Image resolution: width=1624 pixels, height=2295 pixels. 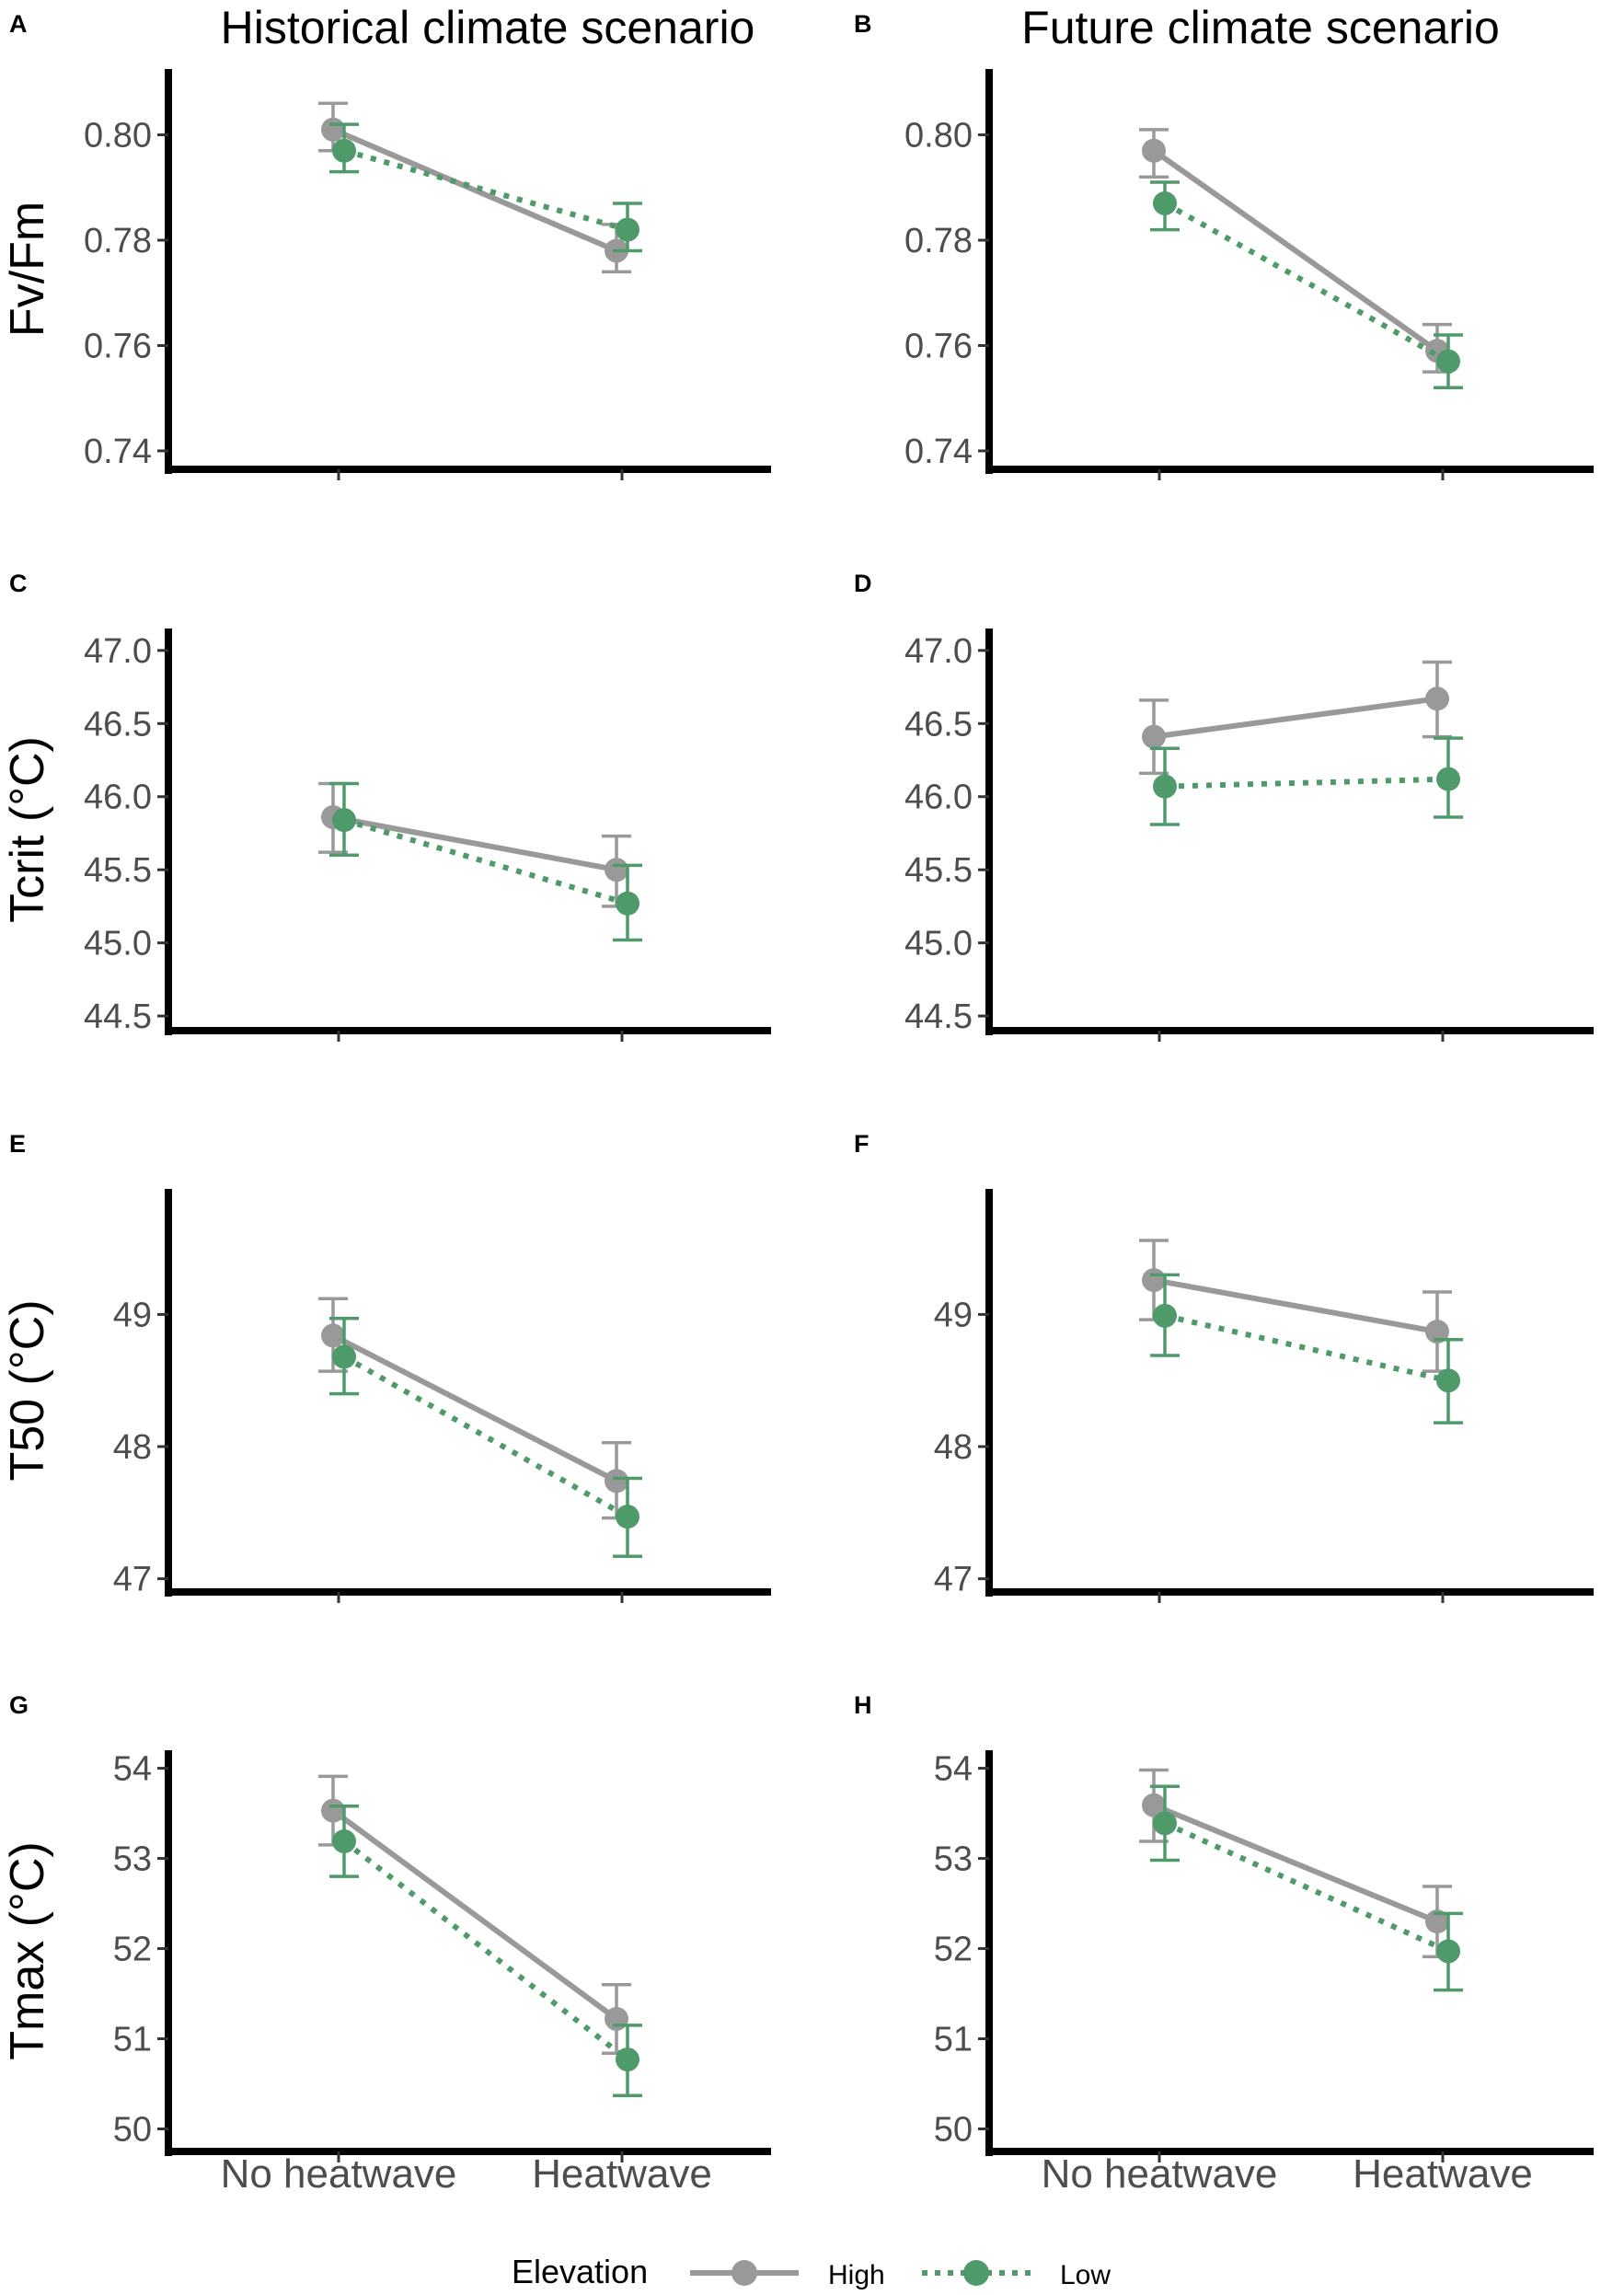 What do you see at coordinates (132, 1950) in the screenshot?
I see `y-tick-label-g: 52` at bounding box center [132, 1950].